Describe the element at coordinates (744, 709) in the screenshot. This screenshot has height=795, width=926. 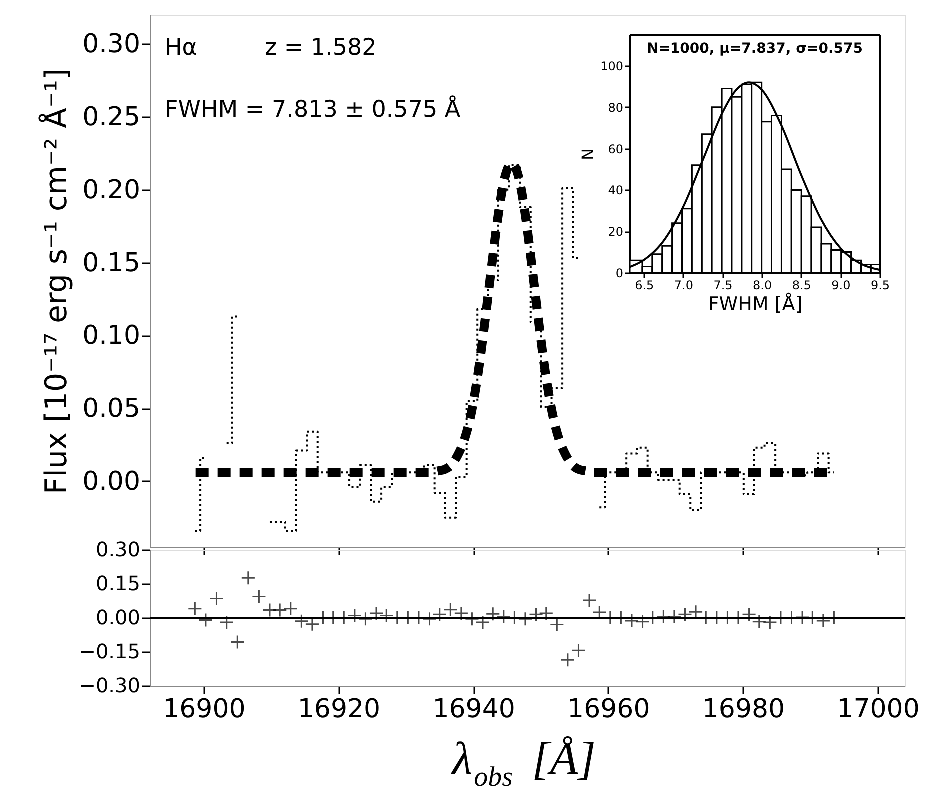
I see `x-tick-label: 16980` at that location.